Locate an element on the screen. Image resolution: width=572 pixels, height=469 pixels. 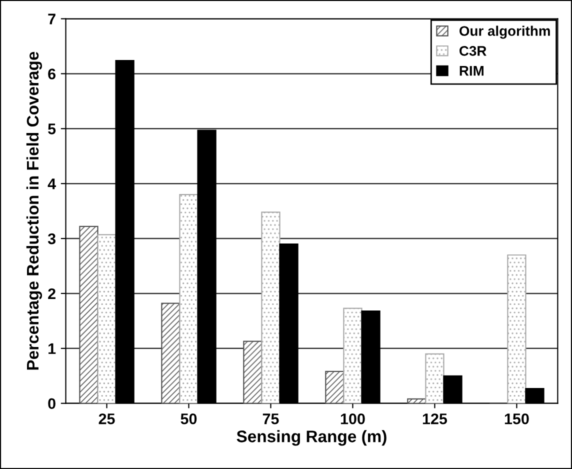
y-axis-title: Percentage Reduction in Field Coverage is located at coordinates (34, 211).